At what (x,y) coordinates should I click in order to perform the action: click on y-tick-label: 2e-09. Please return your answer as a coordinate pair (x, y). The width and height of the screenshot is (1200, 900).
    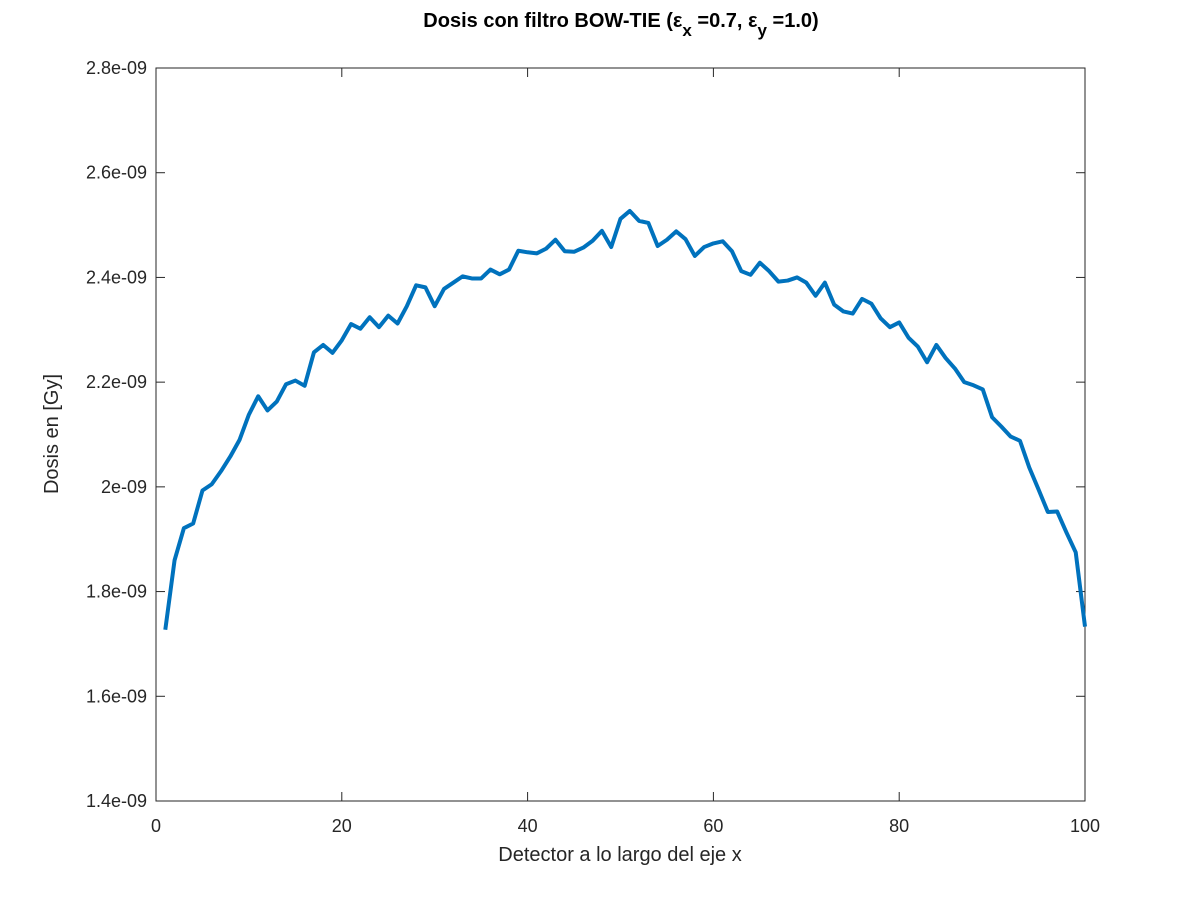
    Looking at the image, I should click on (124, 487).